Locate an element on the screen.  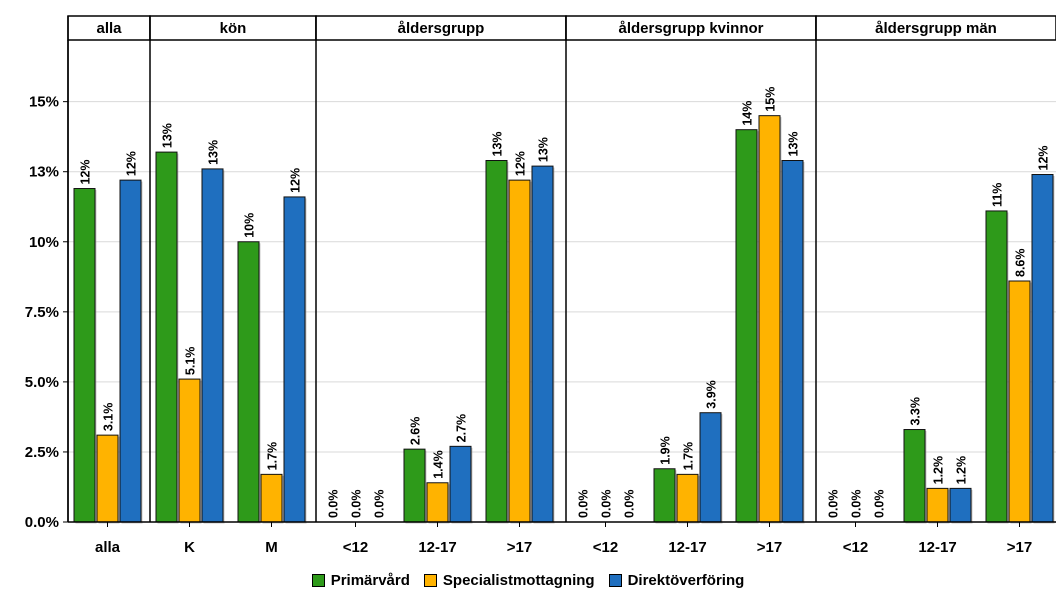
panel-title: alla is located at coordinates (109, 28).